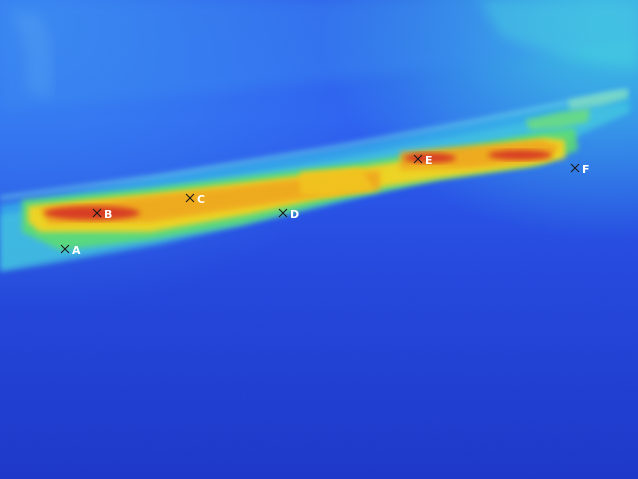  I want to click on marker-b: B, so click(102, 214).